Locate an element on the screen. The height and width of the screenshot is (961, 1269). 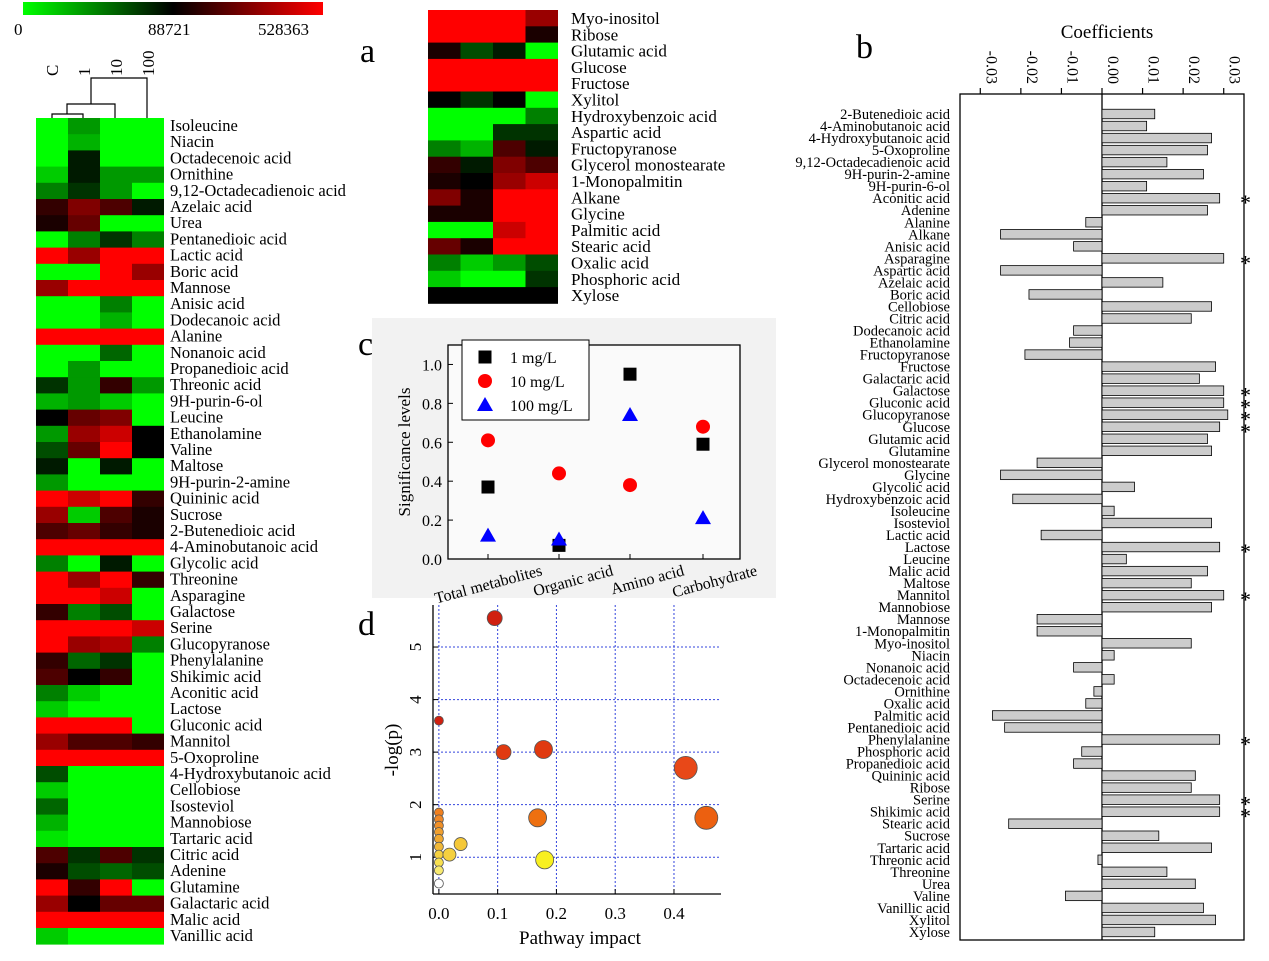
category-label: Palmitic acid is located at coordinates (912, 716).